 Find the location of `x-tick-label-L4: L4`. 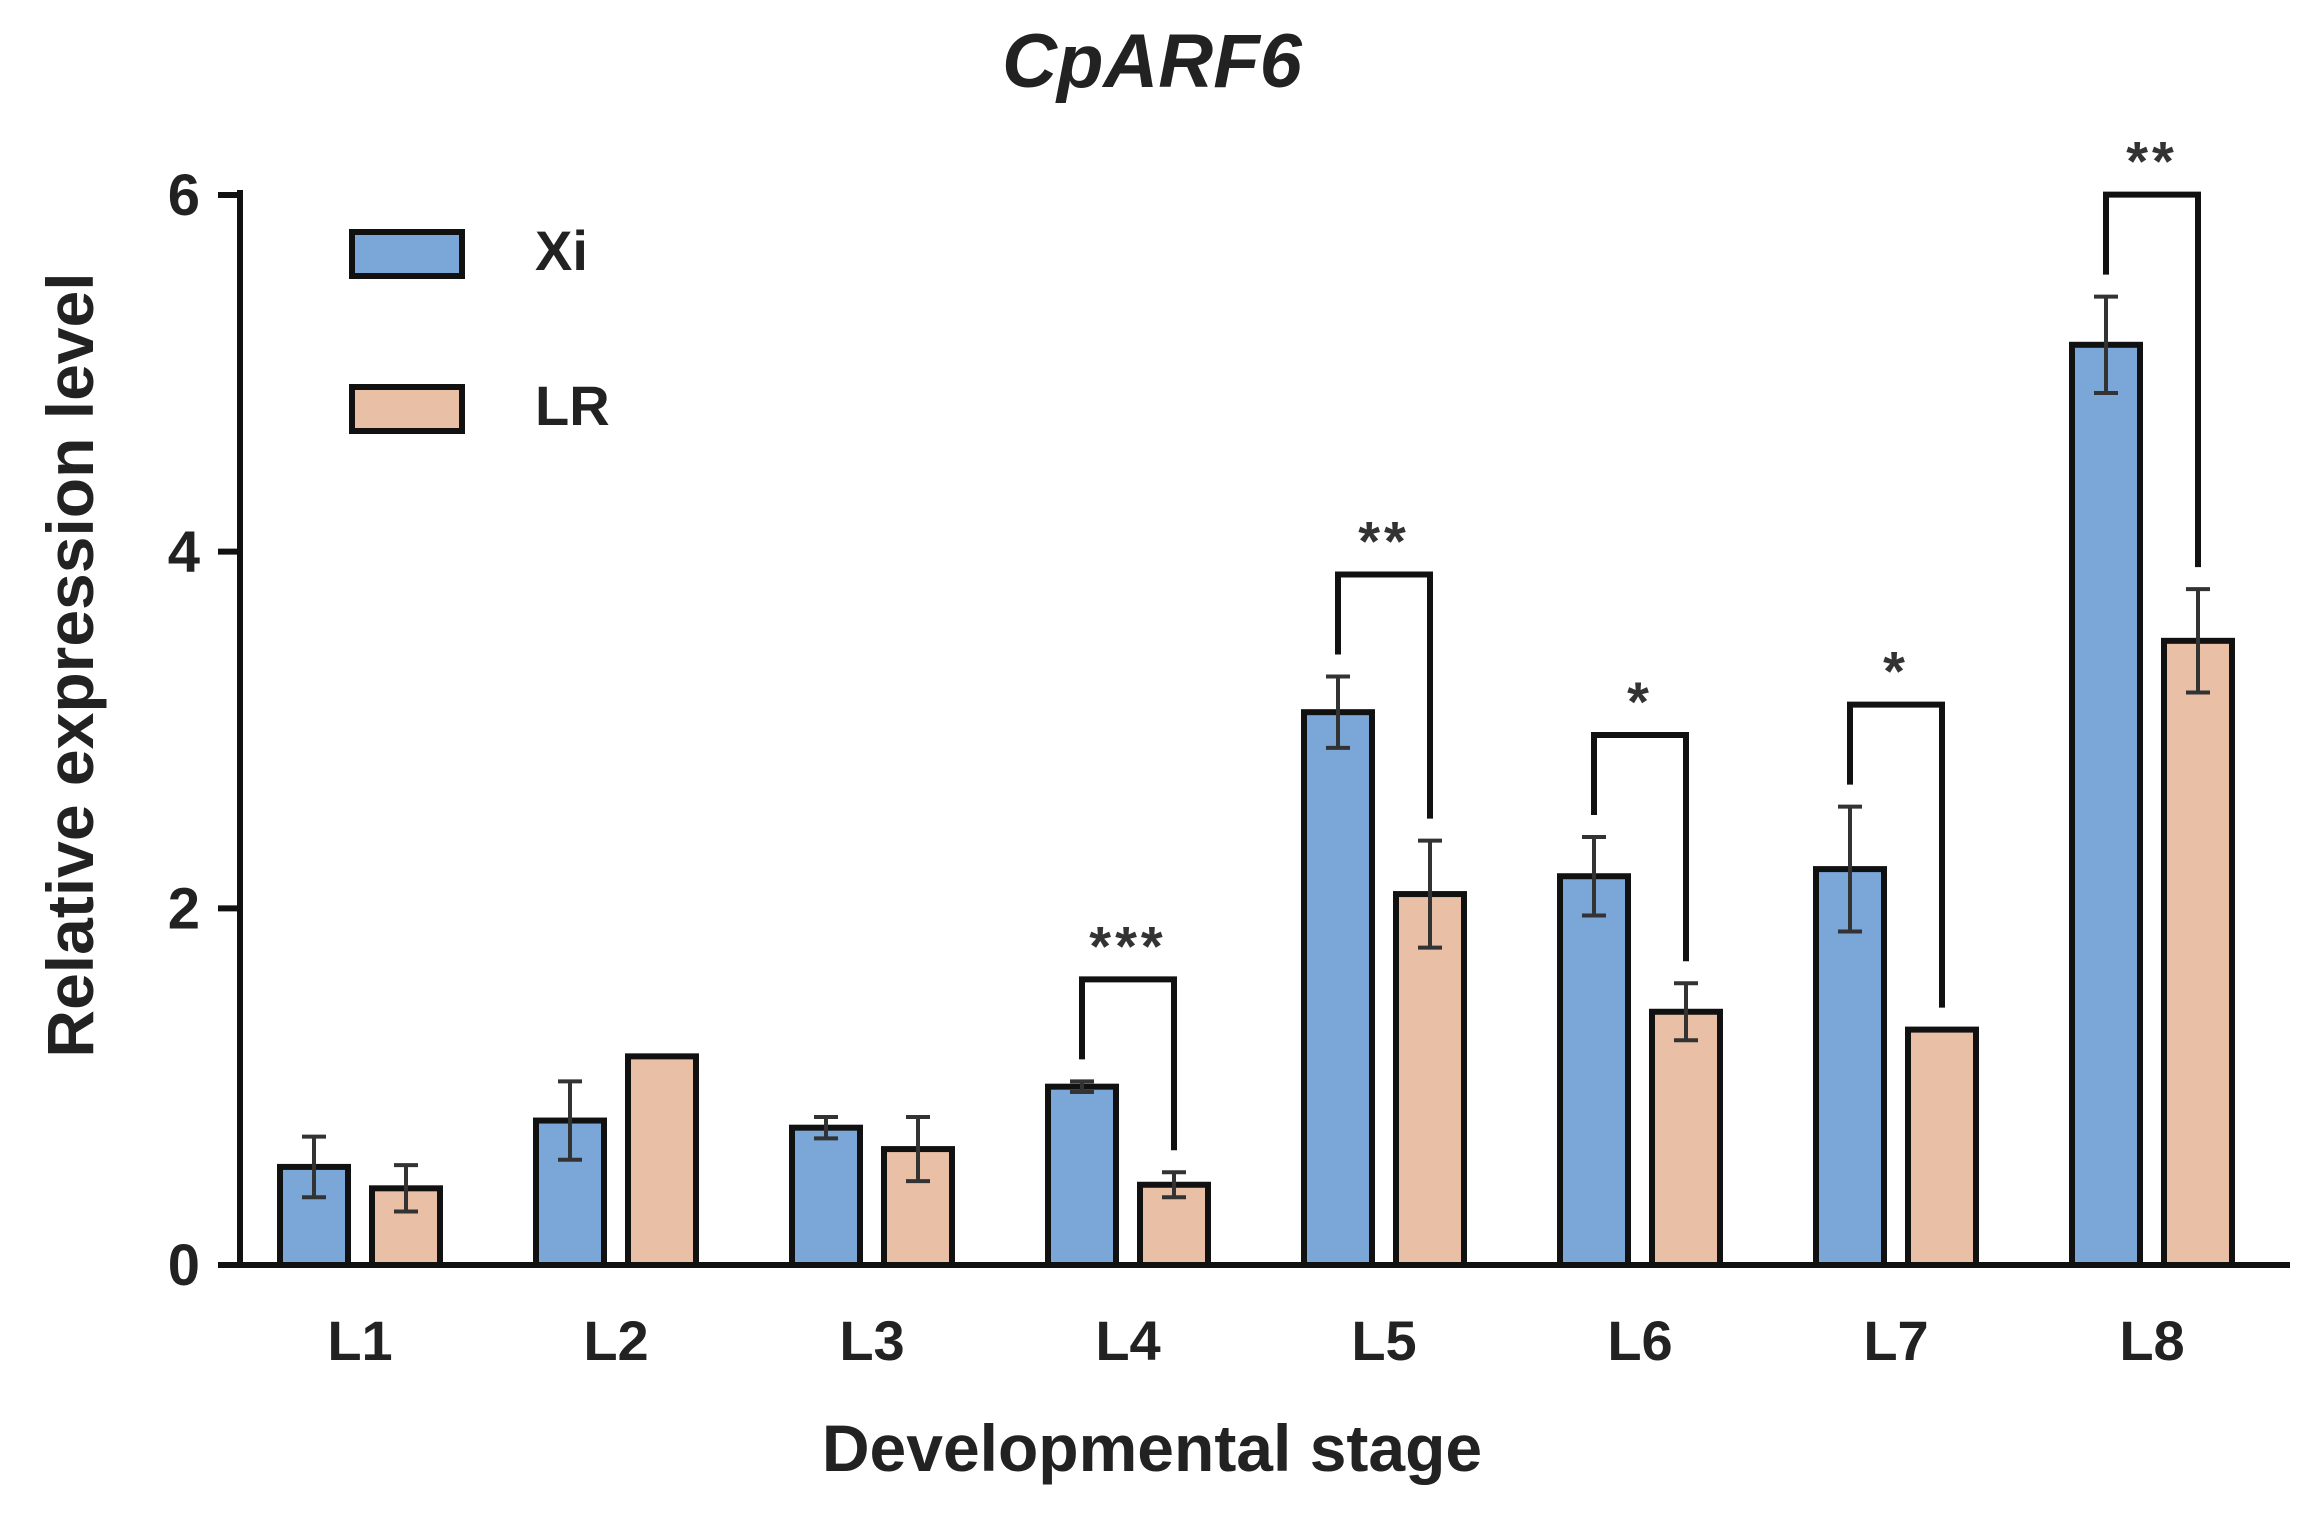

x-tick-label-L4: L4 is located at coordinates (1127, 1340).